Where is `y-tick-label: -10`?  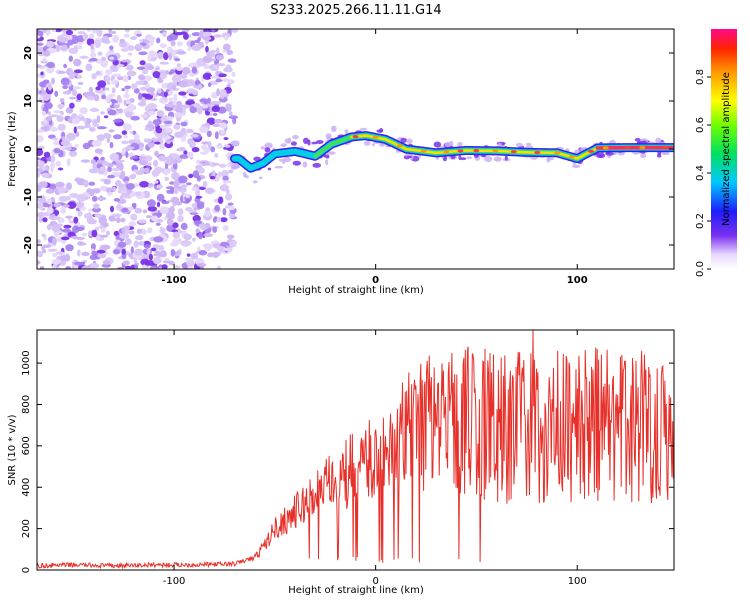 y-tick-label: -10 is located at coordinates (28, 197).